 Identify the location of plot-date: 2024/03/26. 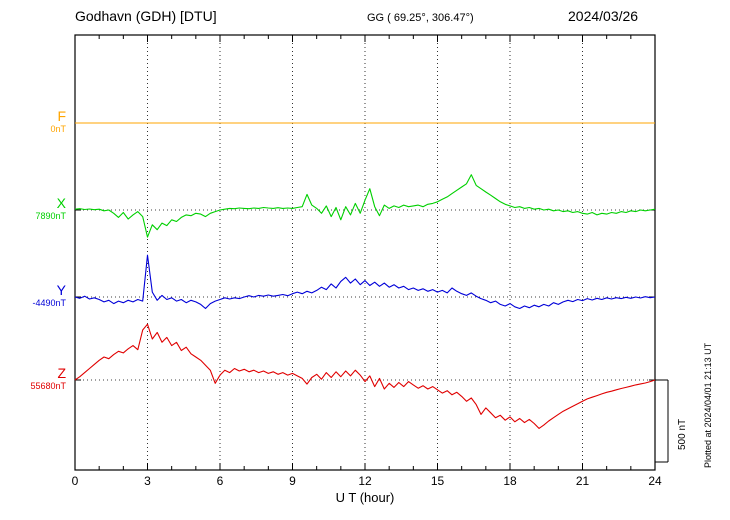
(603, 16).